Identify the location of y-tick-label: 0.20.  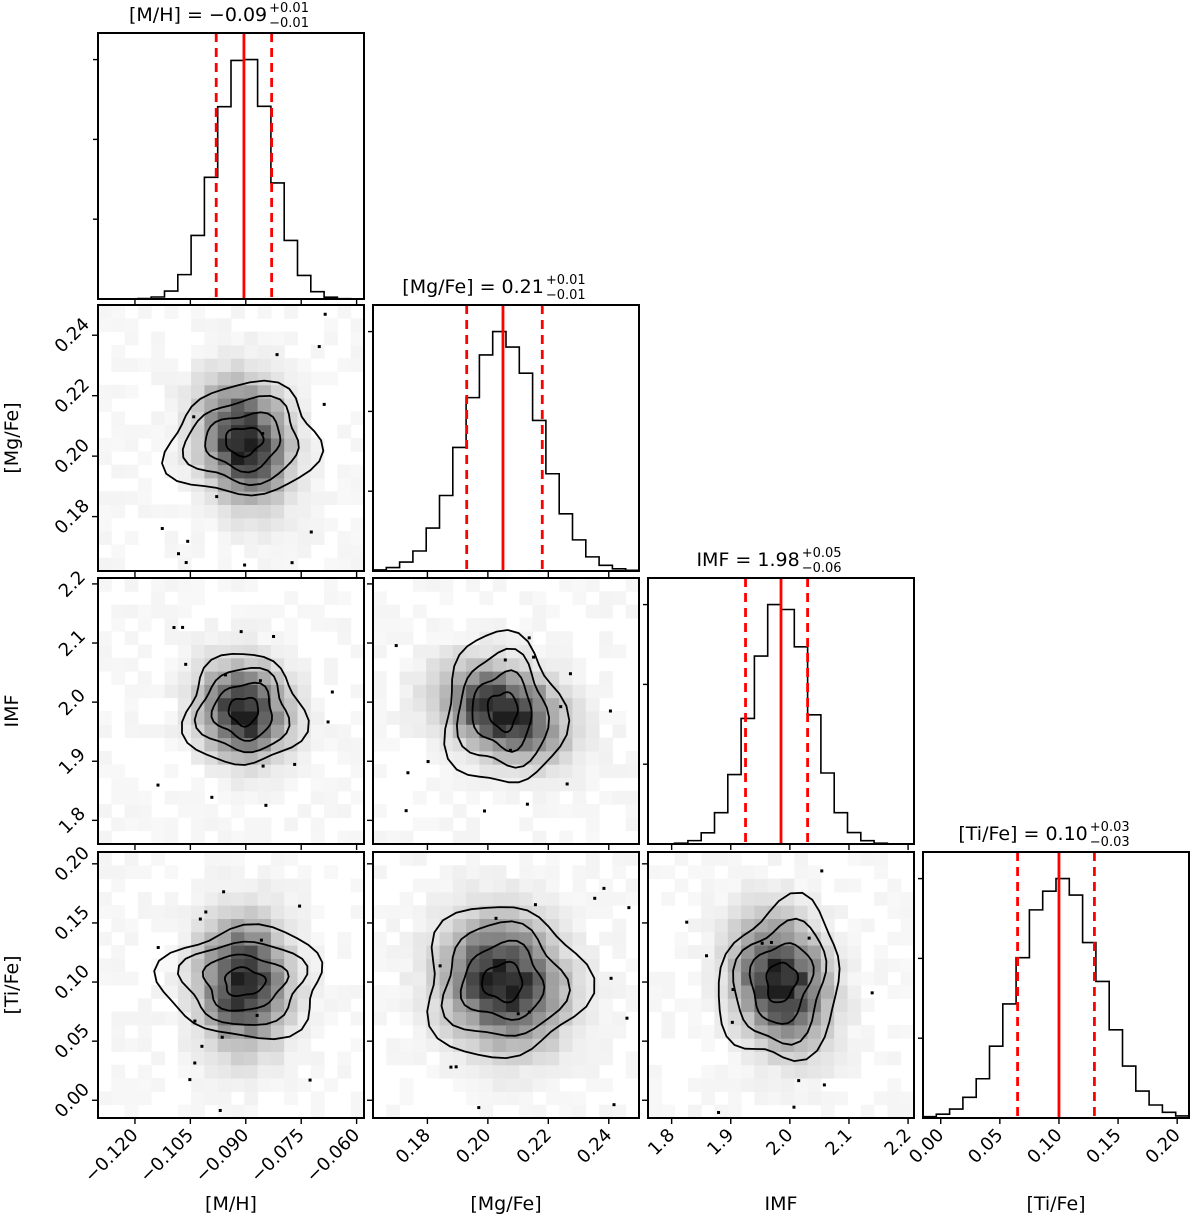
(72, 864).